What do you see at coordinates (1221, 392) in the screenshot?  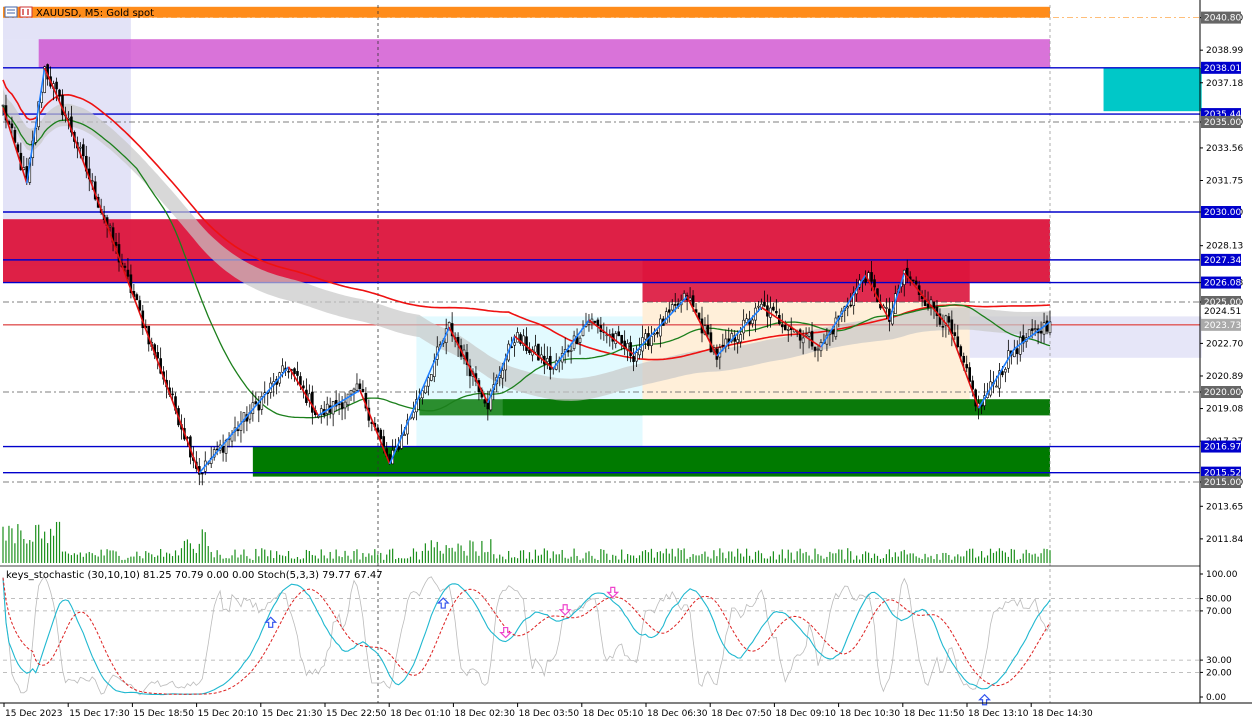 I see `price-marker: 2020.00` at bounding box center [1221, 392].